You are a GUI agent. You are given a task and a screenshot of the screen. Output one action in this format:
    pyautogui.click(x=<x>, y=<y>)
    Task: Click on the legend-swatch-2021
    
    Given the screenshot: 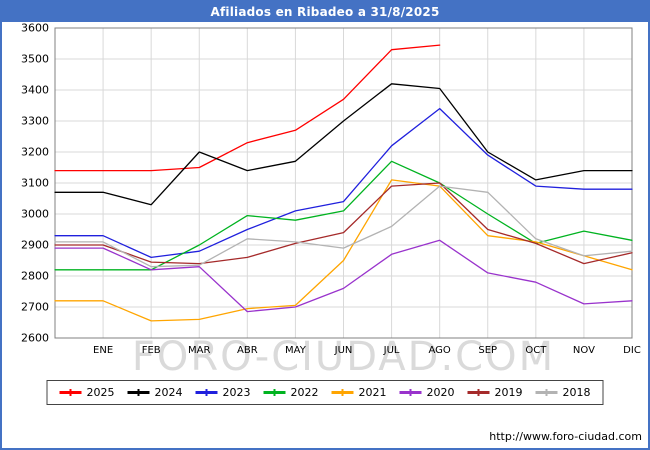 What is the action you would take?
    pyautogui.click(x=342, y=392)
    